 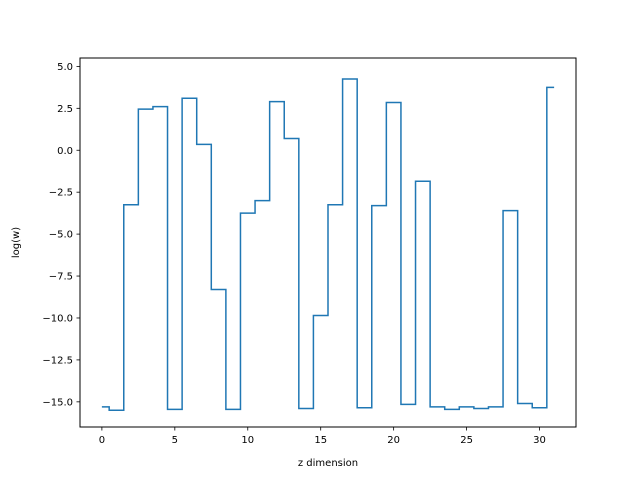 I want to click on x-tick-label: 25, so click(x=466, y=440).